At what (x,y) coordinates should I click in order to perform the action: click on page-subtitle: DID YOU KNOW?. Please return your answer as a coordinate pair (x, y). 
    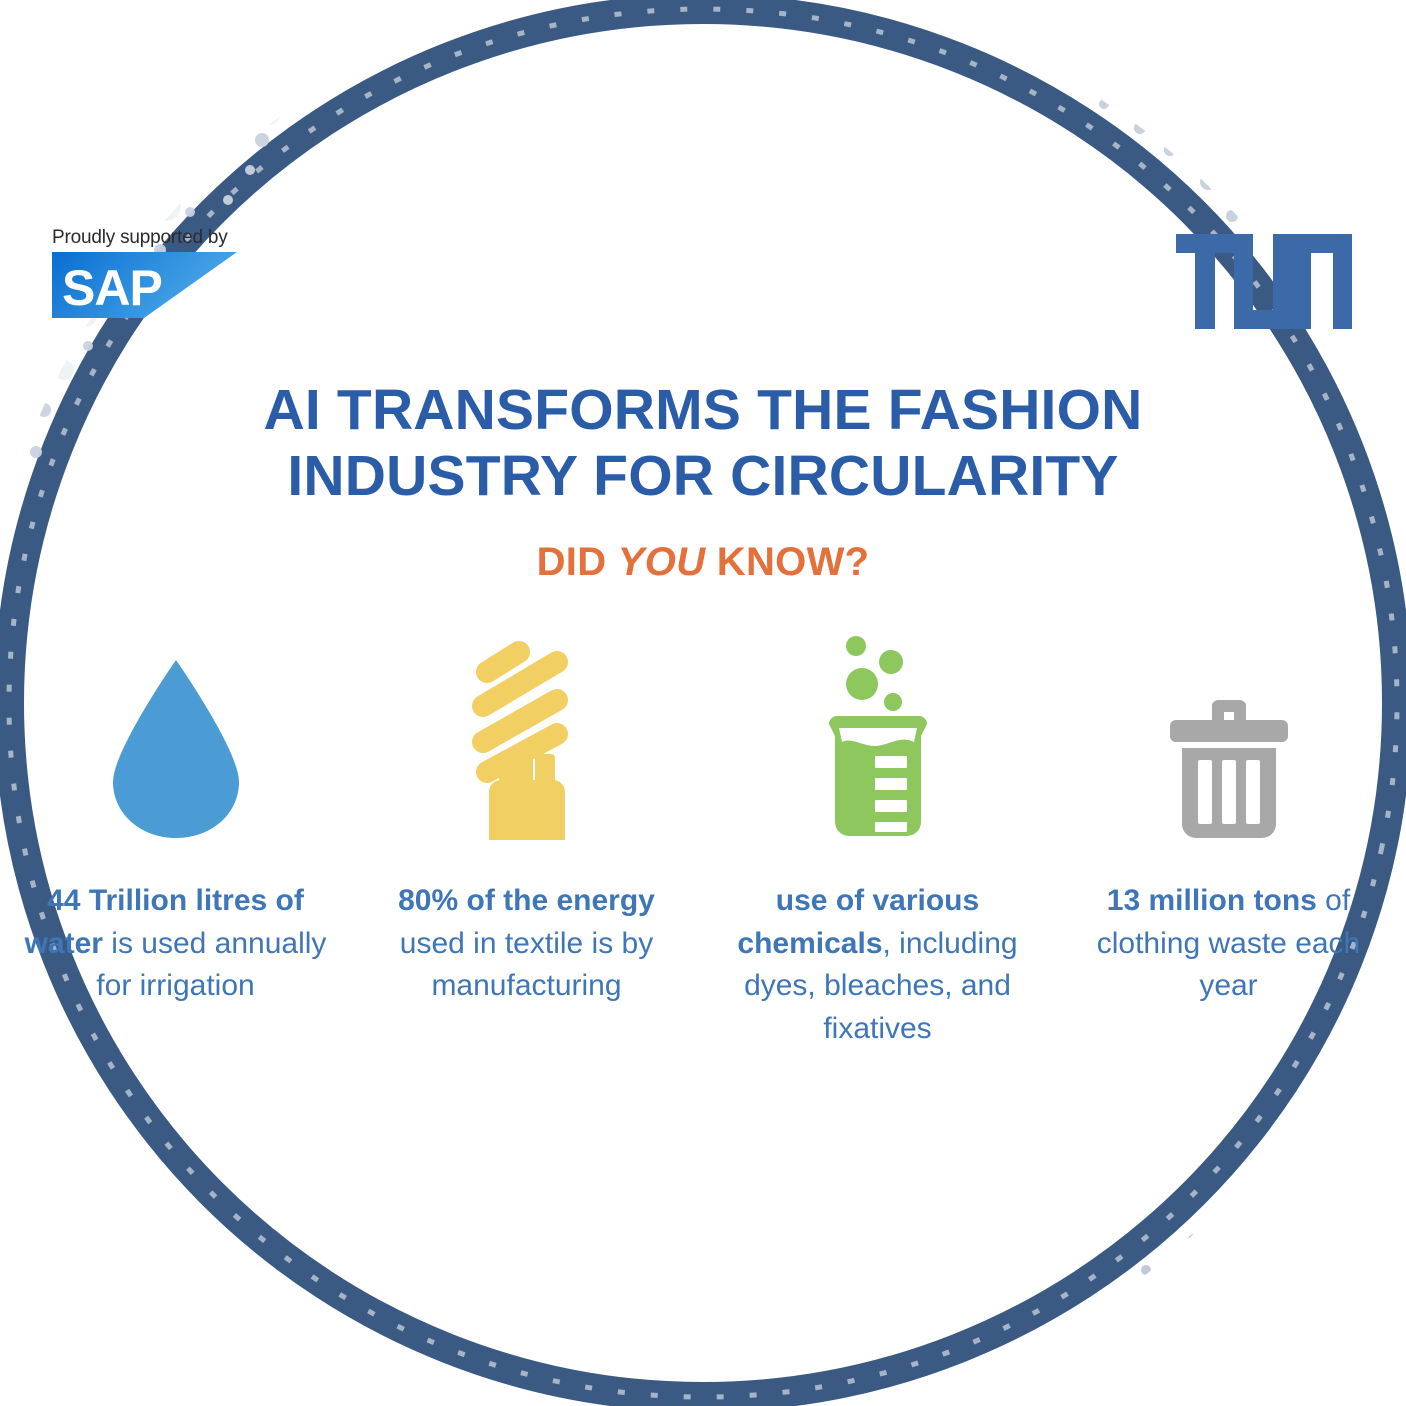
    Looking at the image, I should click on (703, 562).